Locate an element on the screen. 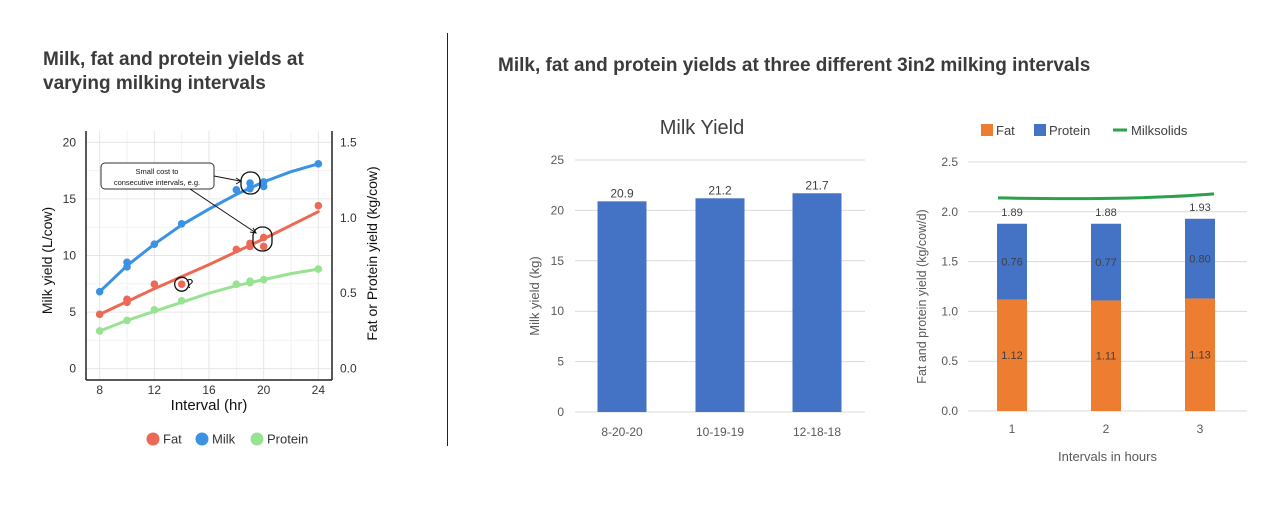 This screenshot has width=1283, height=509. milk-legend-marker is located at coordinates (202, 439).